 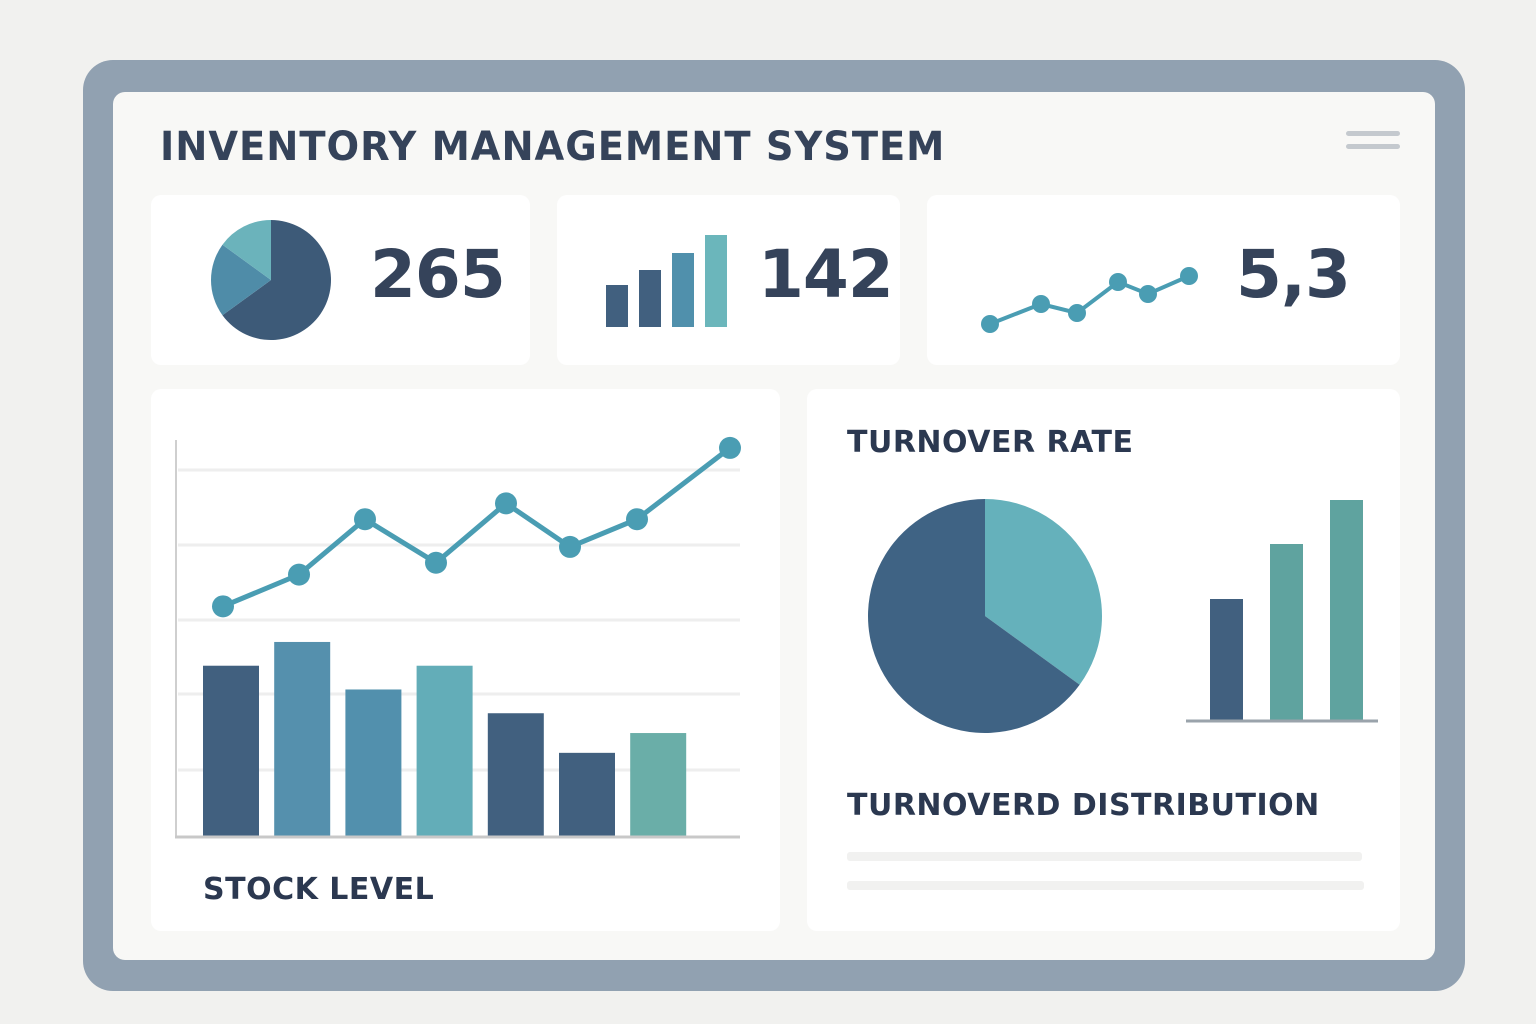 What do you see at coordinates (319, 889) in the screenshot?
I see `stock-level-label: STOCK LEVEL` at bounding box center [319, 889].